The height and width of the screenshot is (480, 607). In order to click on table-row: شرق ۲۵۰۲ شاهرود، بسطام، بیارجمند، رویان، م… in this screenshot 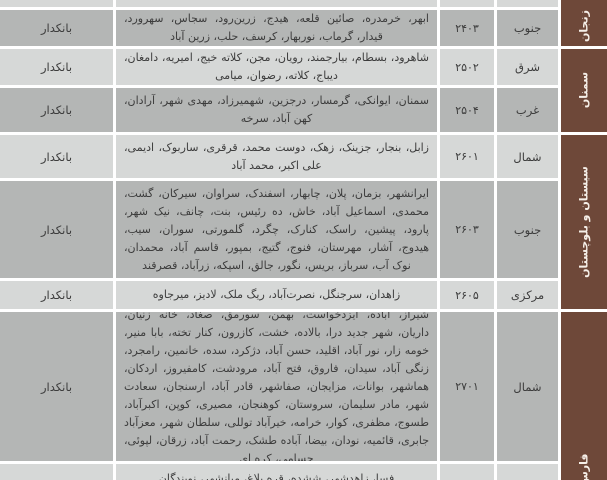, I will do `click(303, 67)`.